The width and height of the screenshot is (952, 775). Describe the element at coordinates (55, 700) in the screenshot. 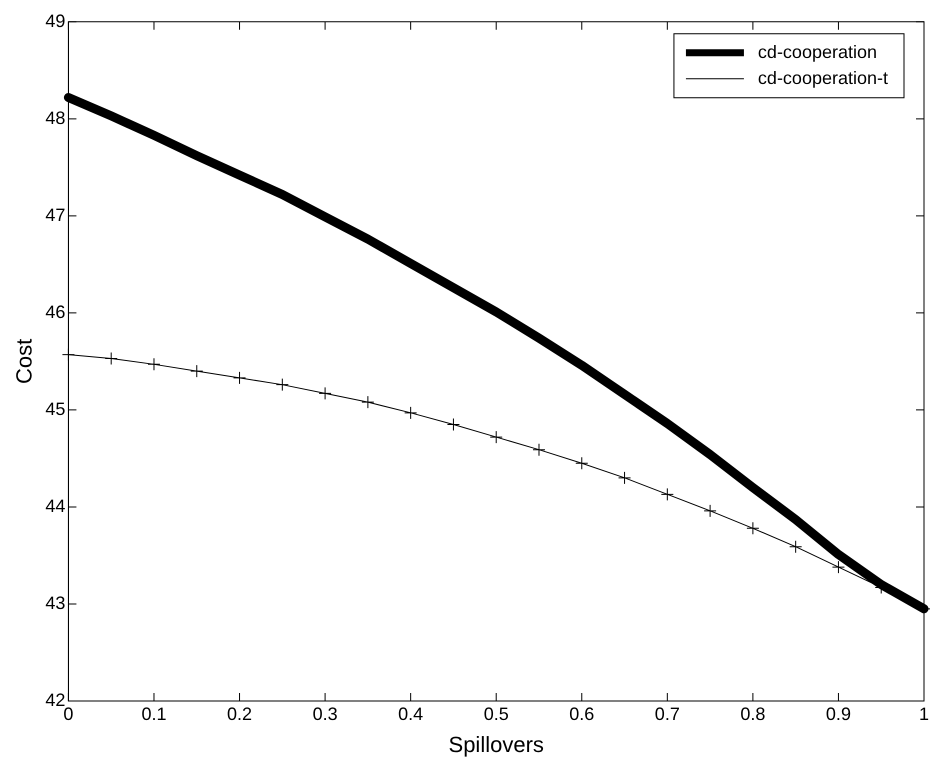

I see `y-tick-label: 42` at that location.